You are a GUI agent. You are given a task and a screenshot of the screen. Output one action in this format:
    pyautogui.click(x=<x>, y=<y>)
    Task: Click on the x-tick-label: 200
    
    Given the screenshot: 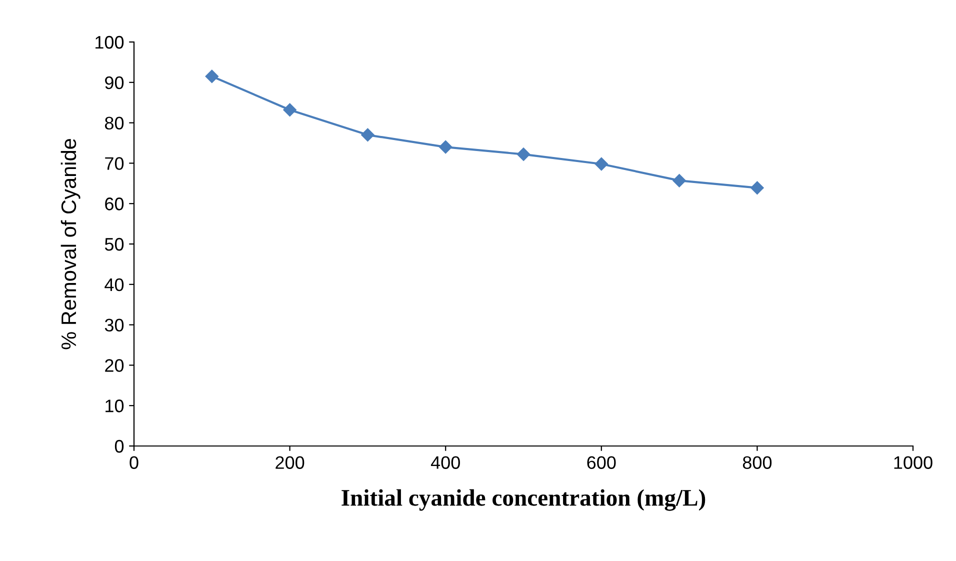 What is the action you would take?
    pyautogui.click(x=290, y=462)
    